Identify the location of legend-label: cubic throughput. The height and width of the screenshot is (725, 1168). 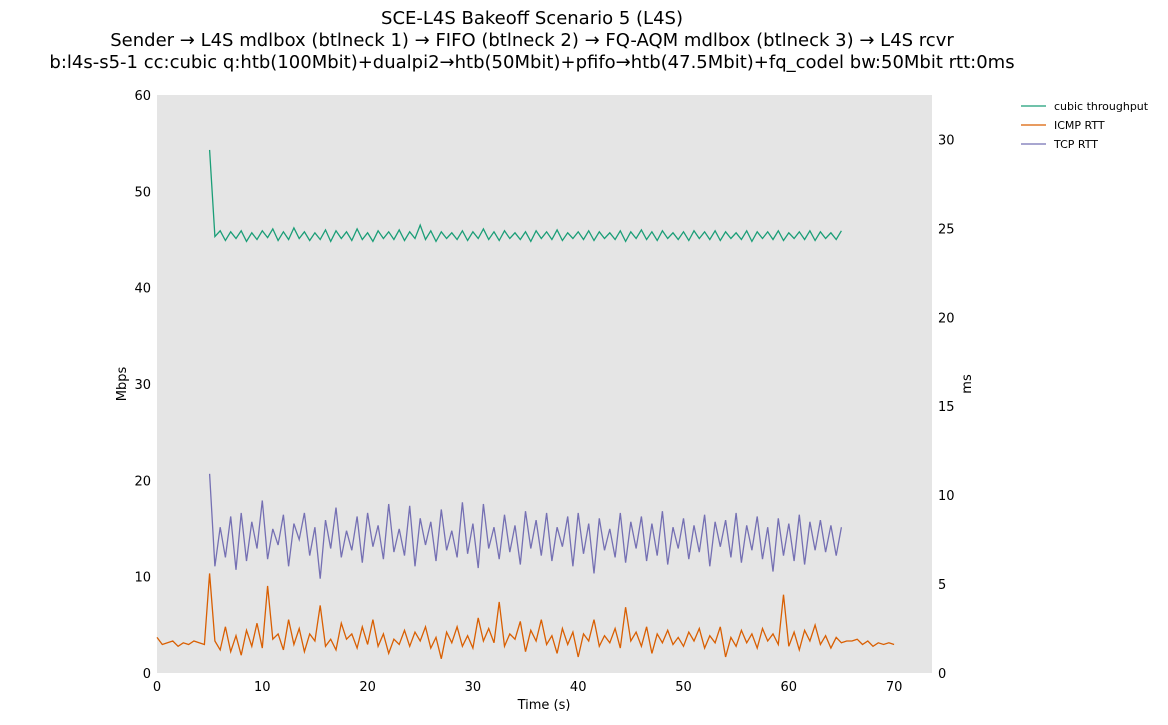
(1101, 106).